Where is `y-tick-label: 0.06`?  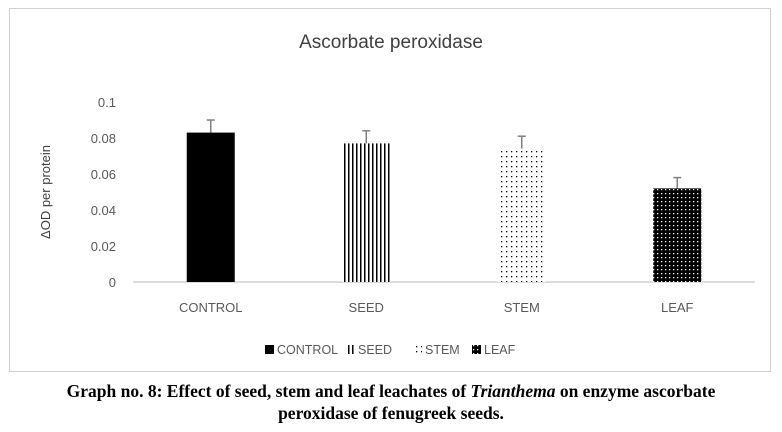
y-tick-label: 0.06 is located at coordinates (103, 174).